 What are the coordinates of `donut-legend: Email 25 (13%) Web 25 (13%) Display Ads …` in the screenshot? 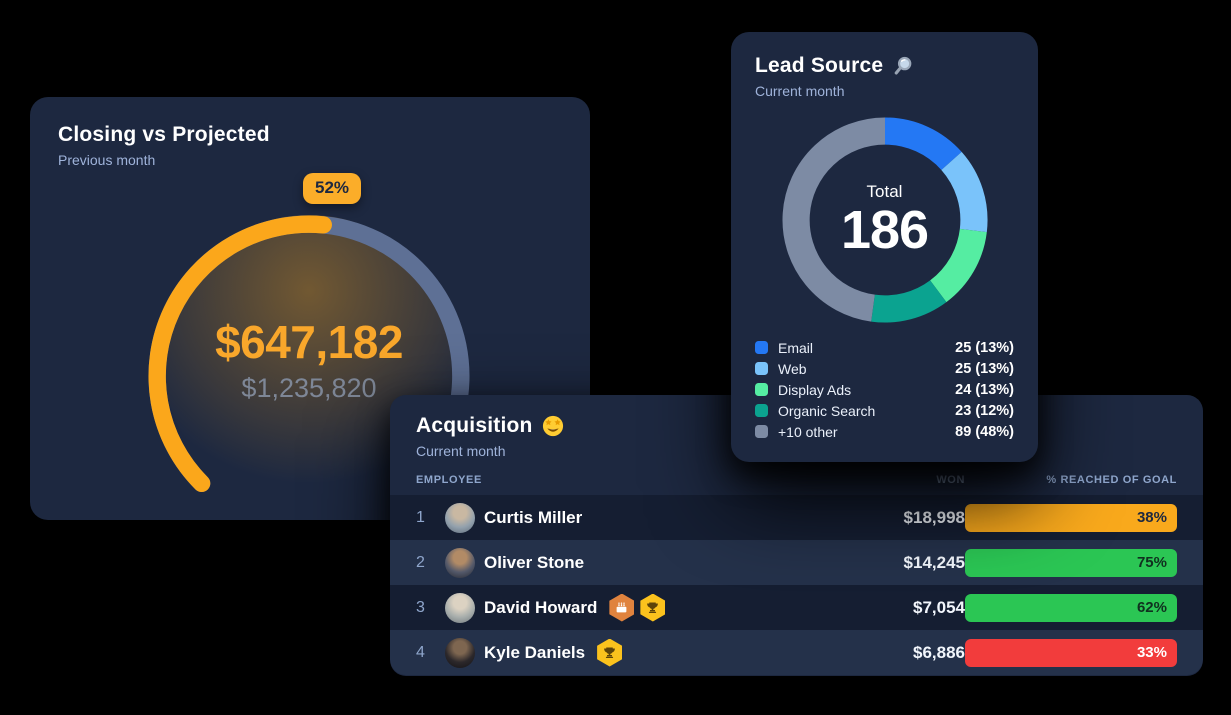 It's located at (884, 389).